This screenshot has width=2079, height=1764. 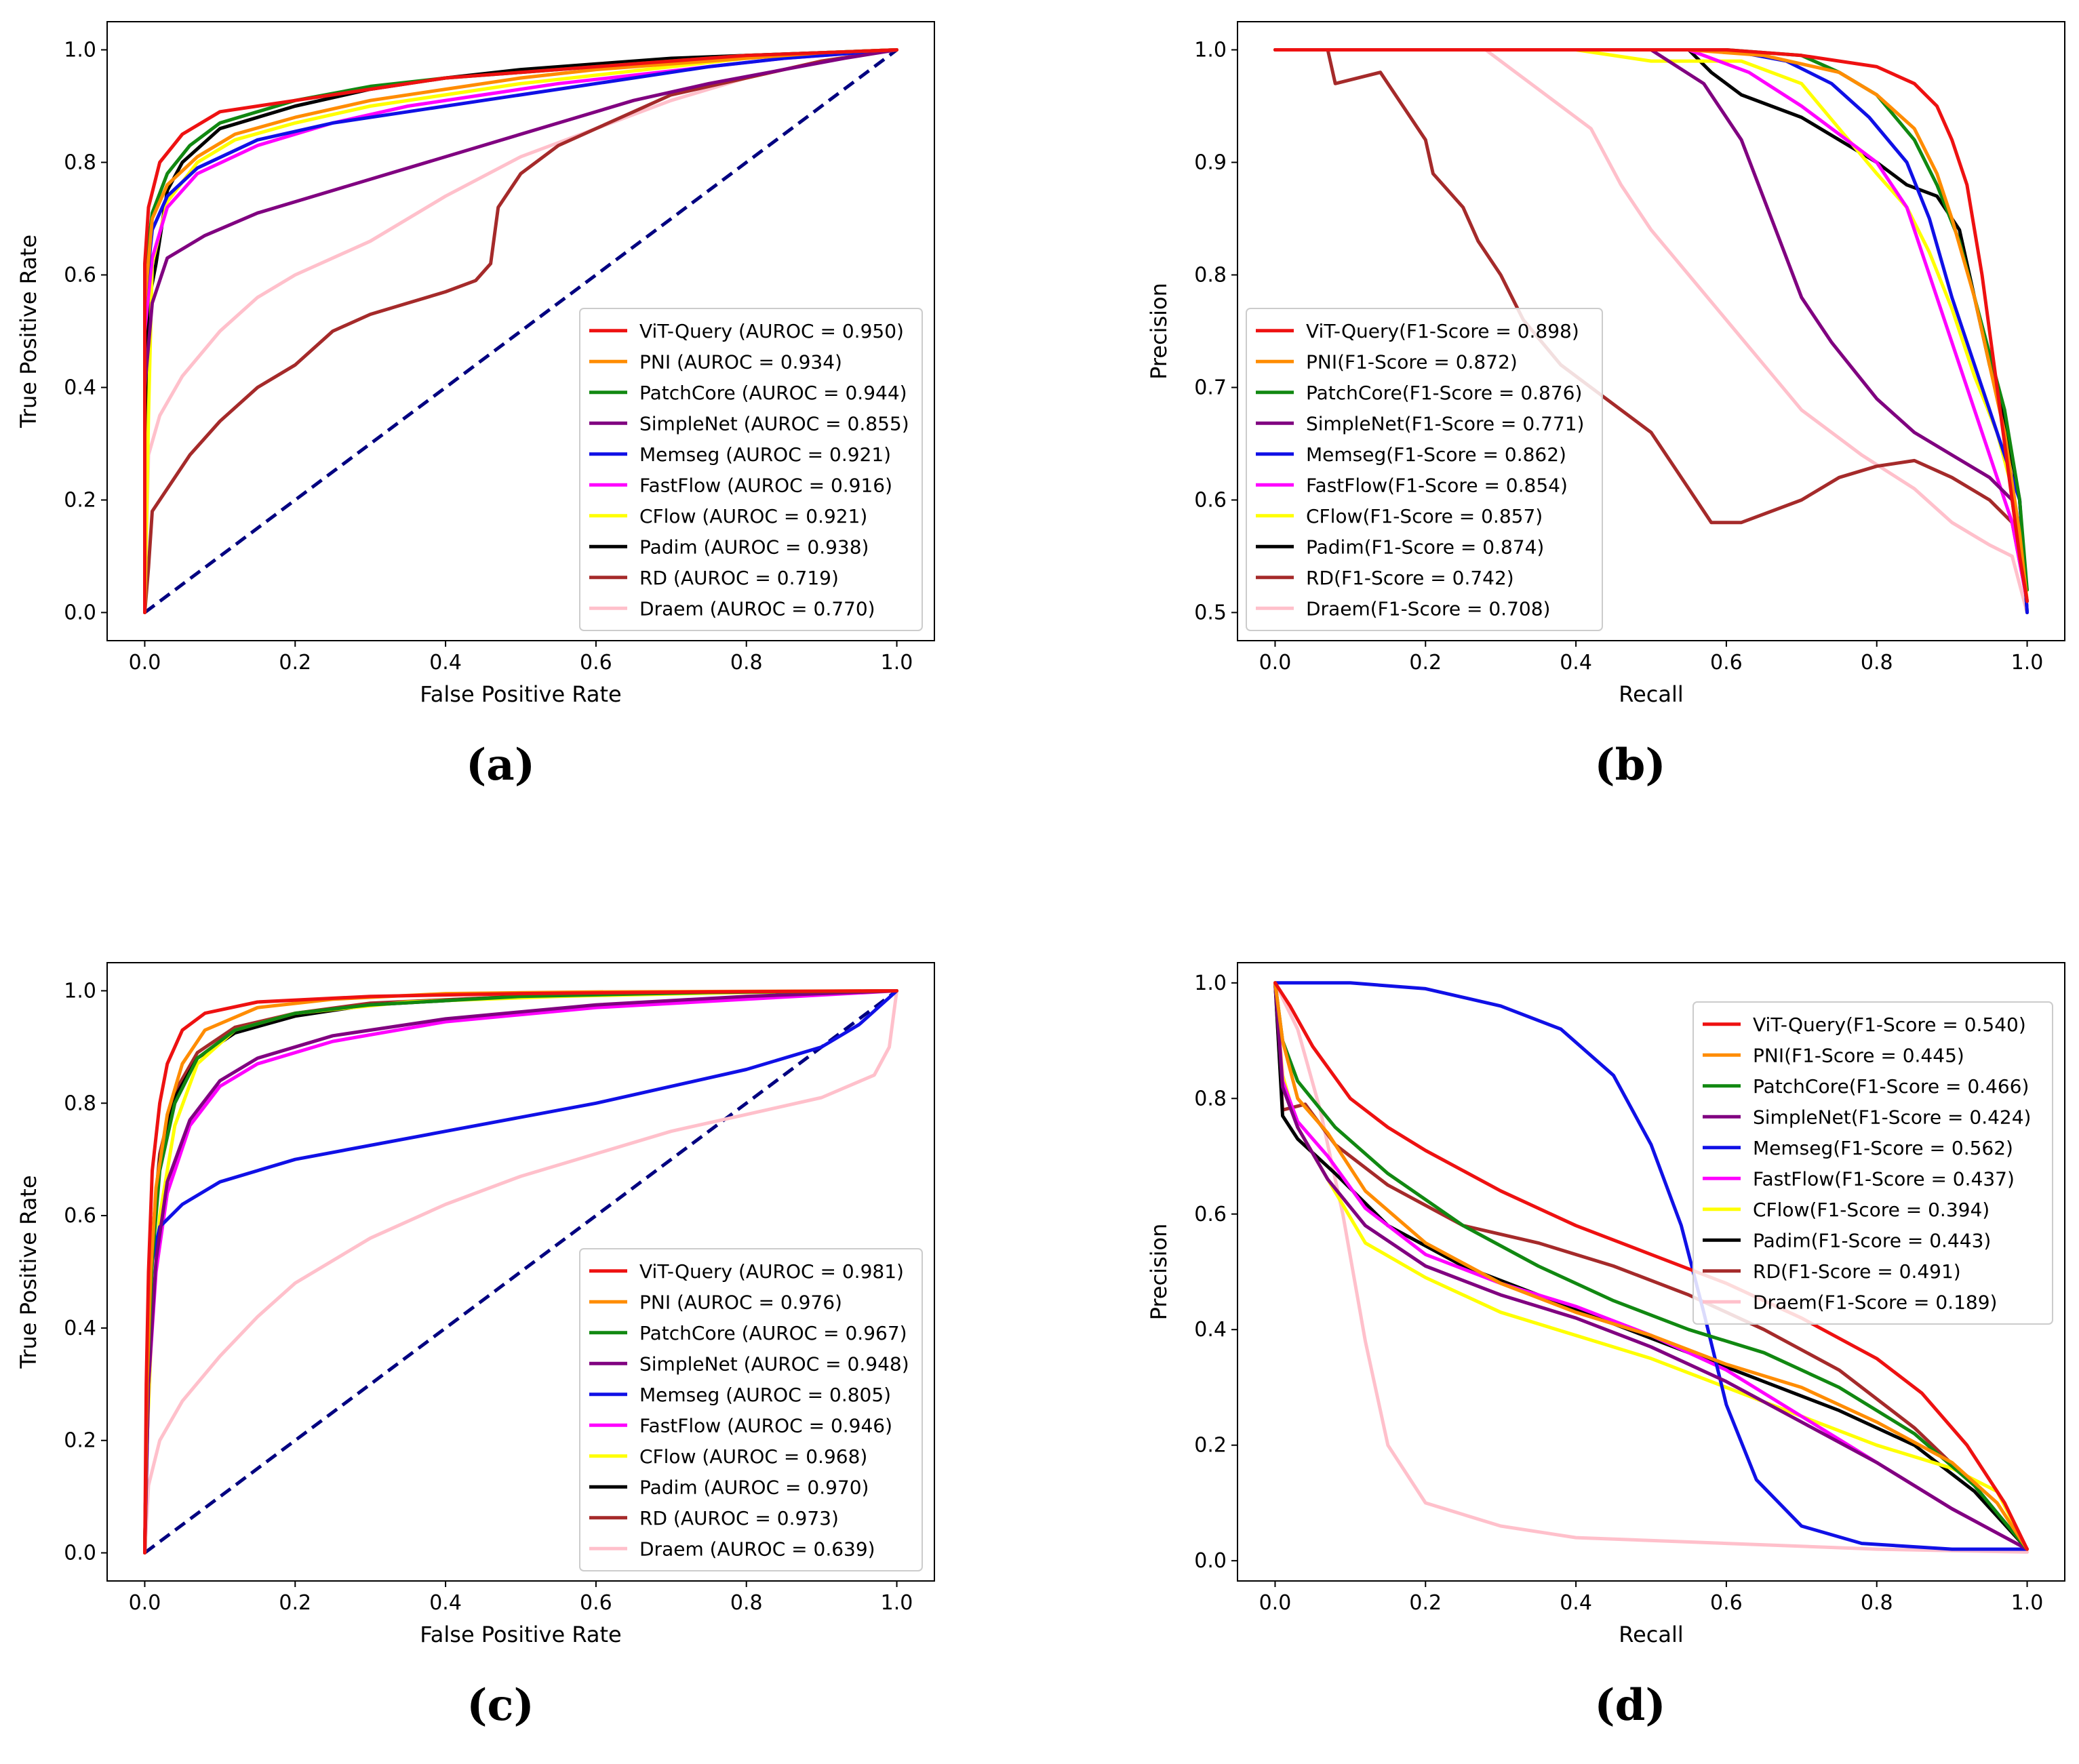 What do you see at coordinates (1425, 547) in the screenshot?
I see `legend-entry-label: Padim(F1-Score = 0.874)` at bounding box center [1425, 547].